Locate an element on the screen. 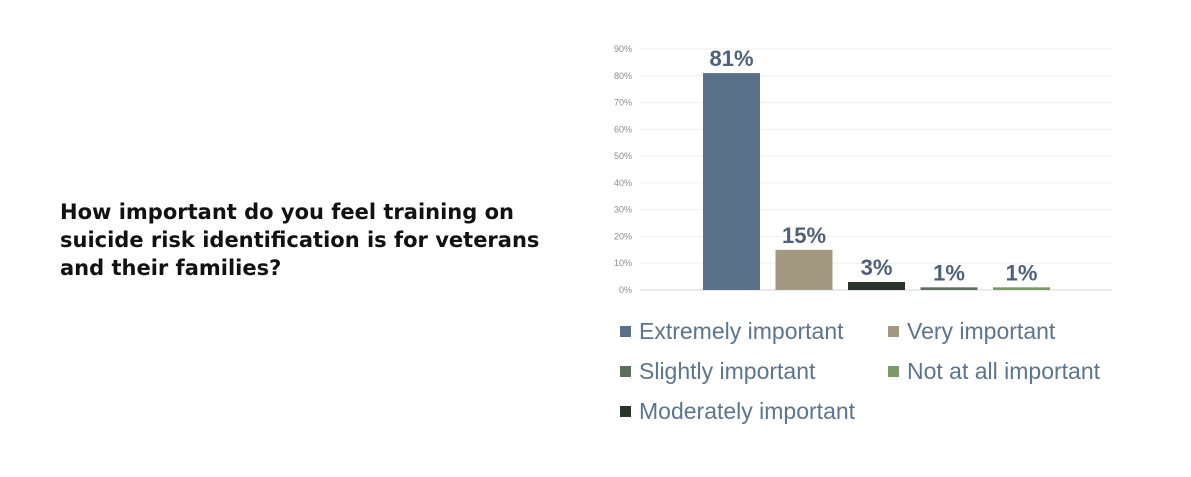 The width and height of the screenshot is (1191, 477). bar-not-at-all-important is located at coordinates (1021, 288).